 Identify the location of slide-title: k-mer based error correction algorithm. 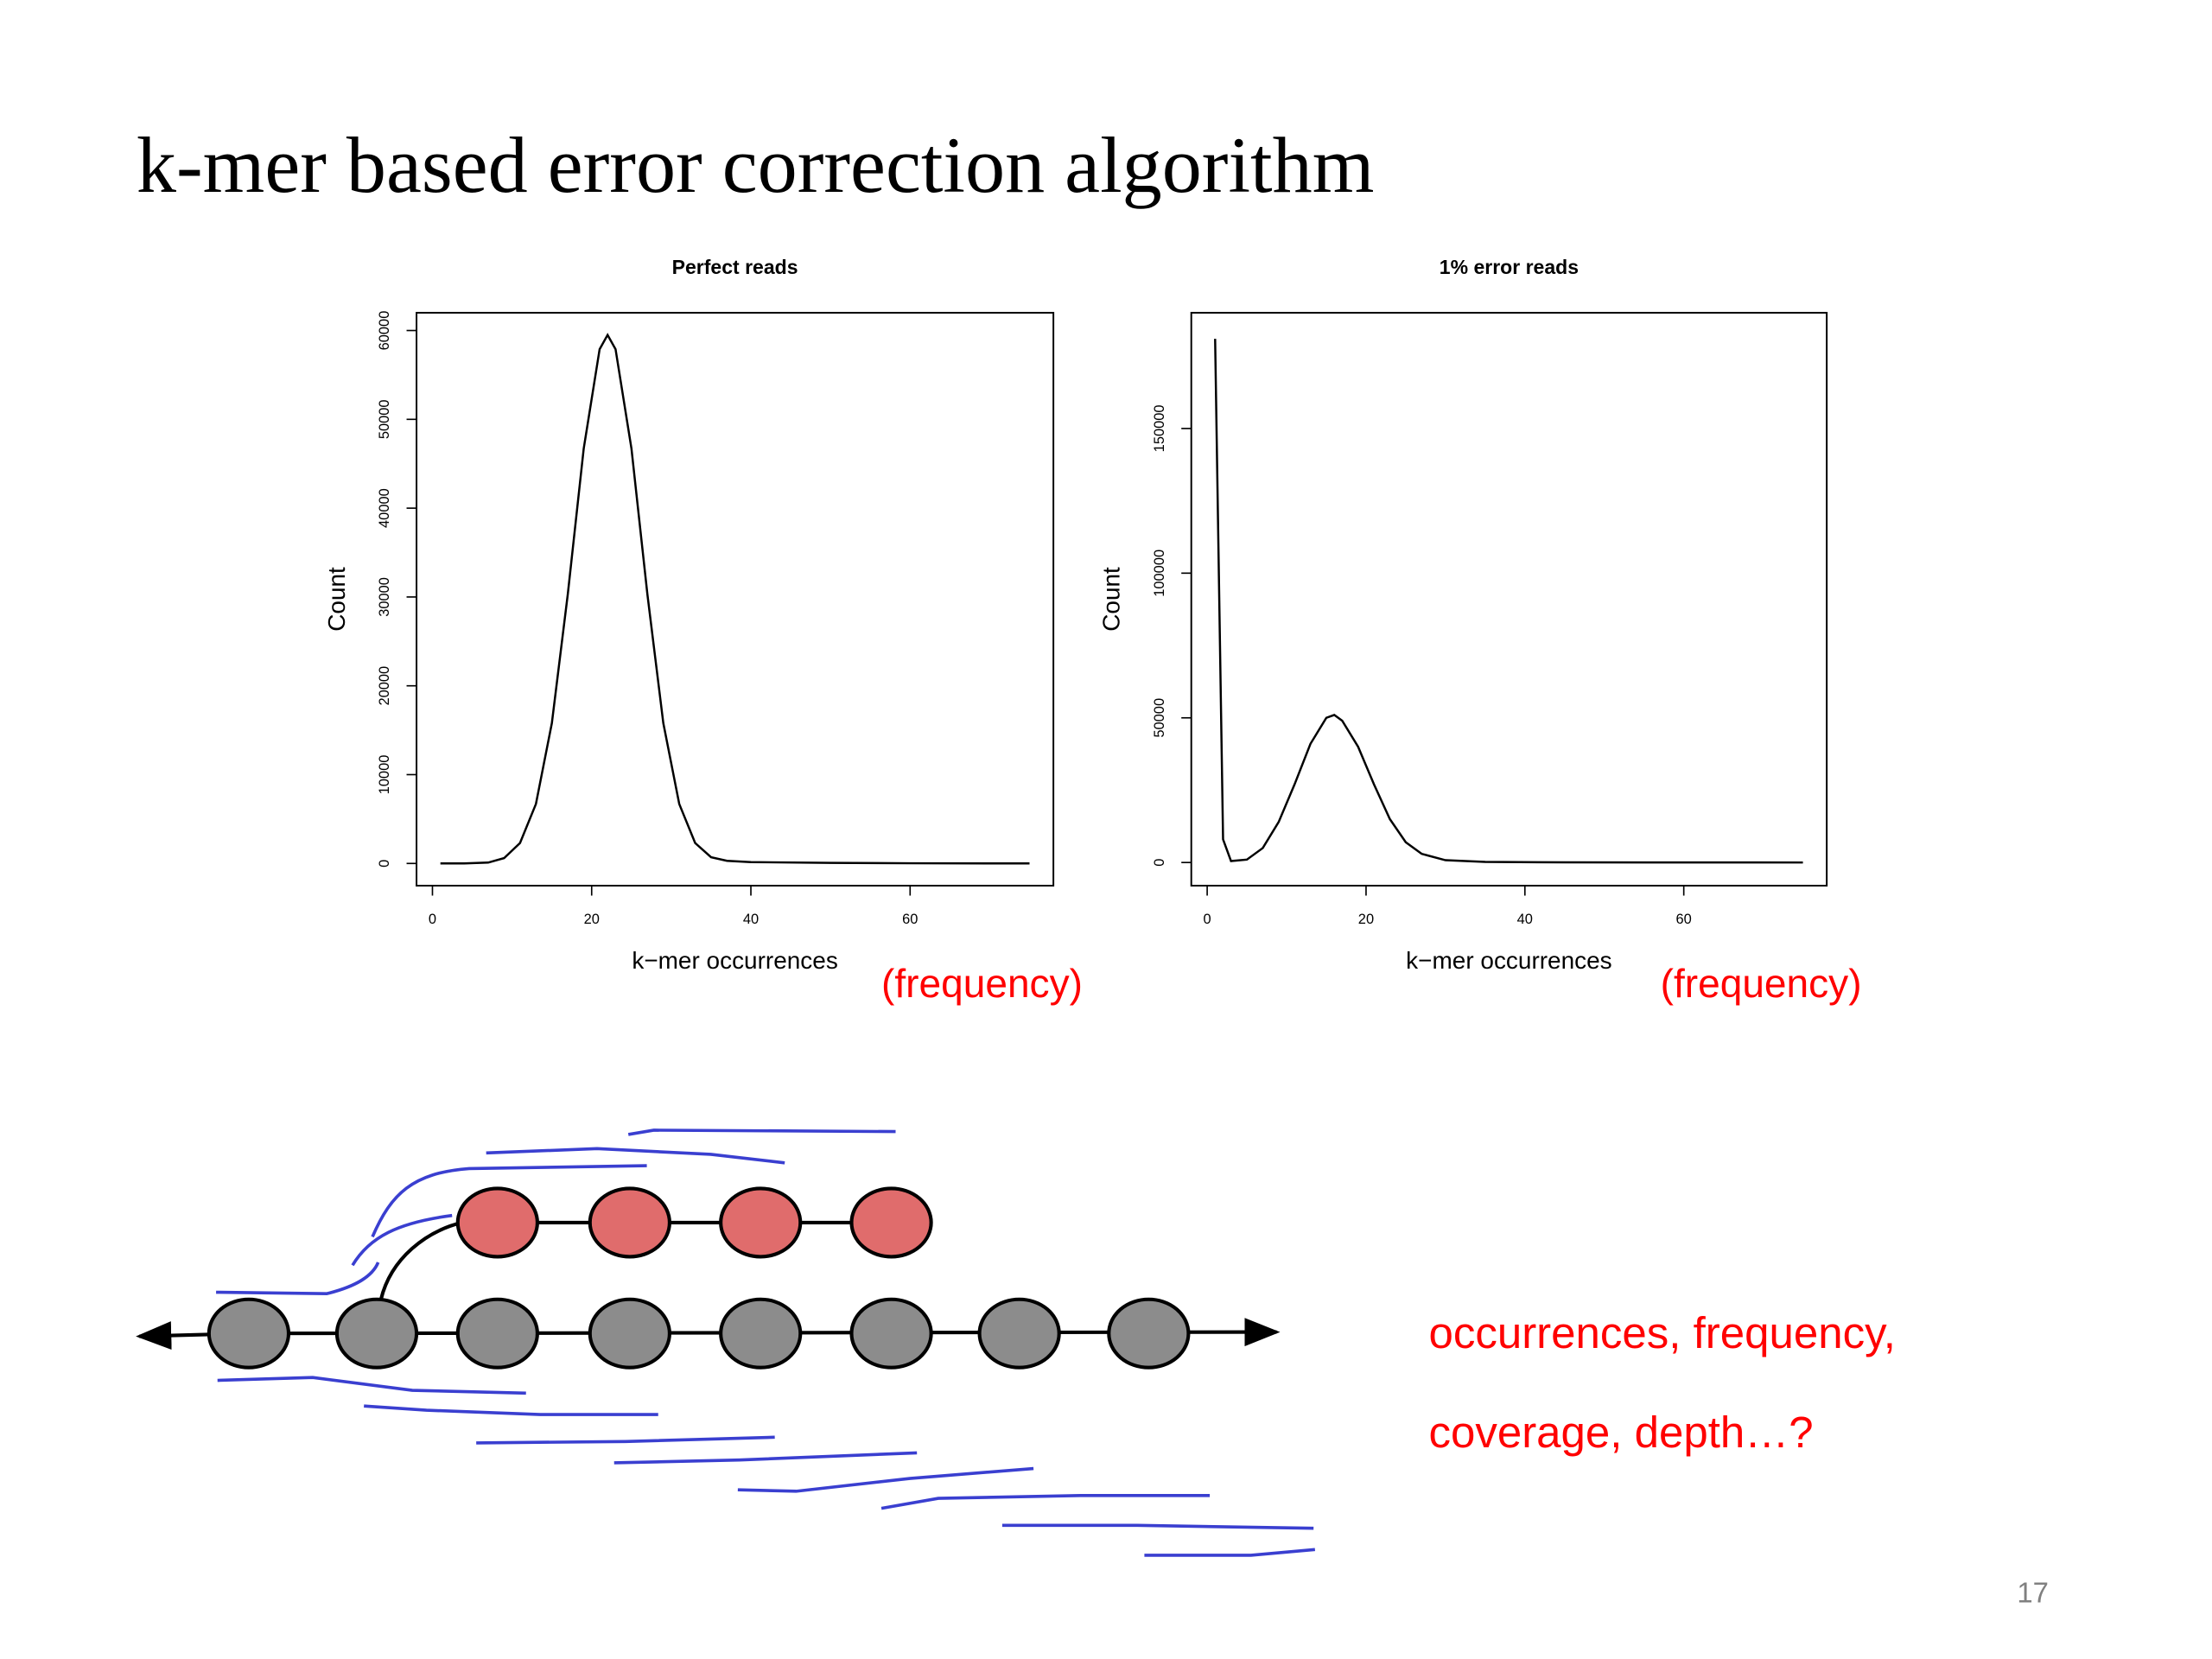
(755, 165).